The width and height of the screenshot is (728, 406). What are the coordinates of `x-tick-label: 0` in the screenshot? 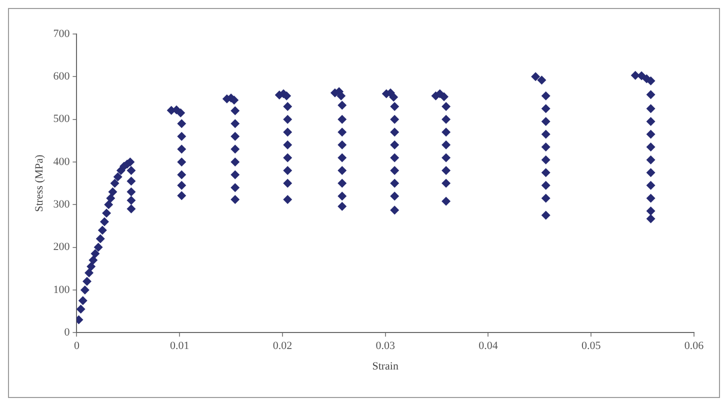 It's located at (77, 346).